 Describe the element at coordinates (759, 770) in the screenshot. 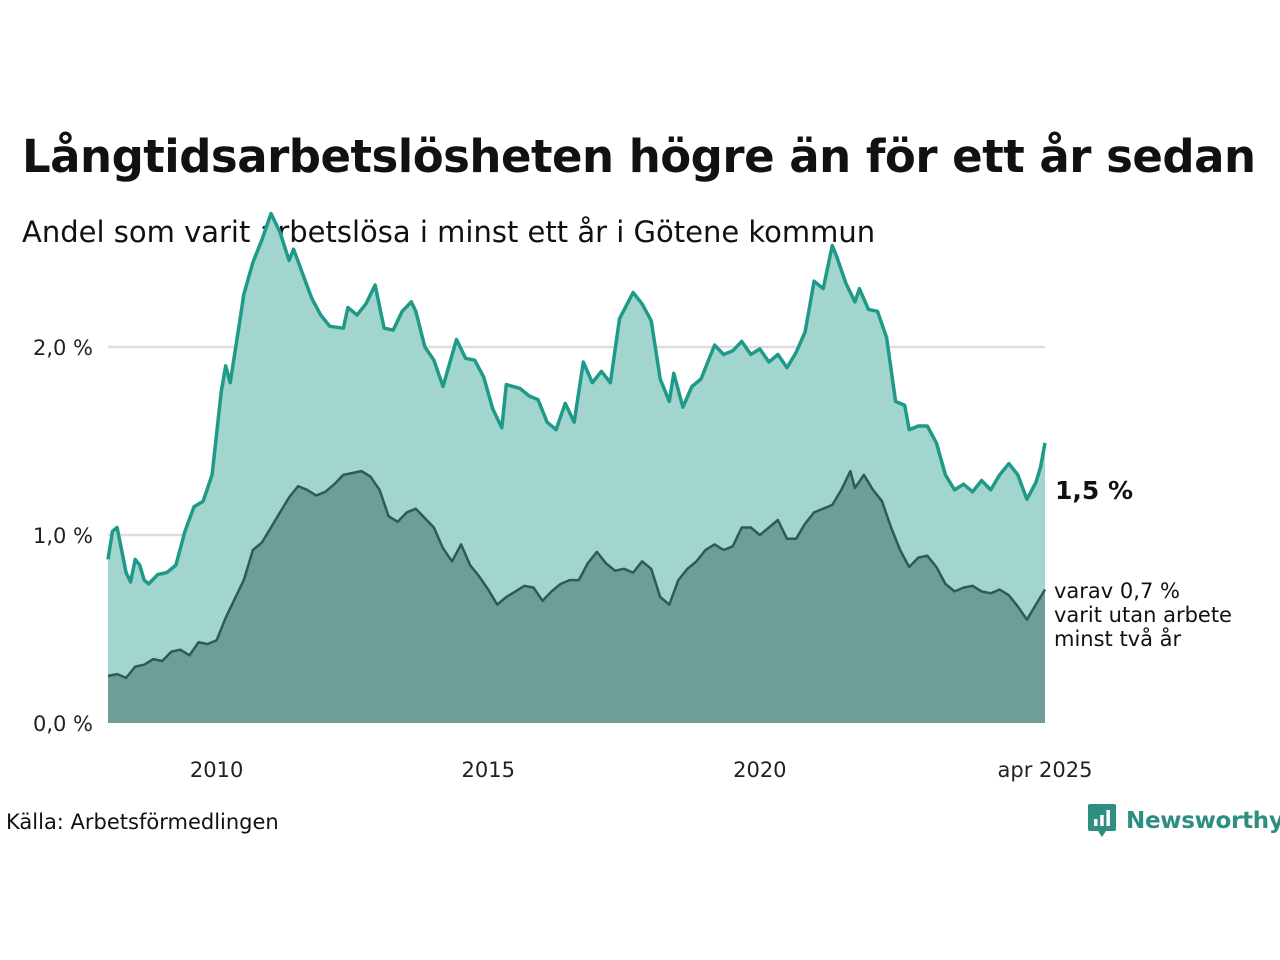

I see `x-tick-label: 2020` at that location.